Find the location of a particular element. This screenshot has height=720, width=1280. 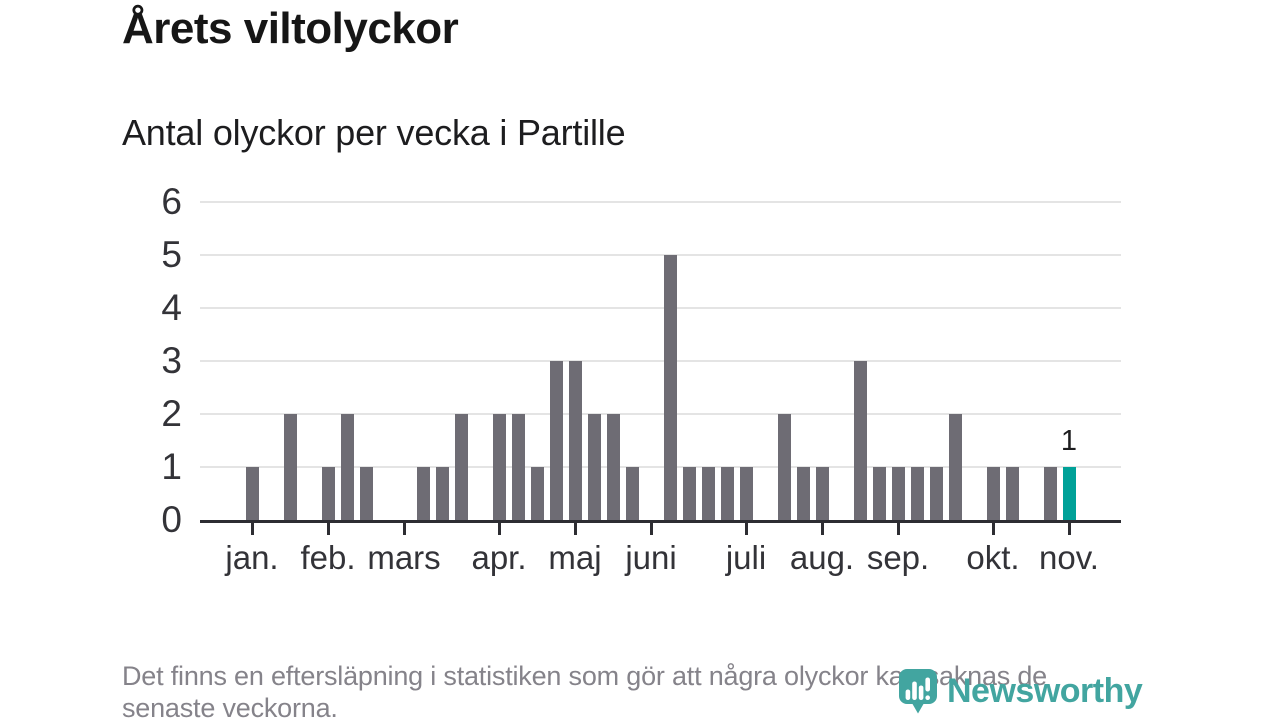

x-axis-label-nov: nov. is located at coordinates (1069, 557).